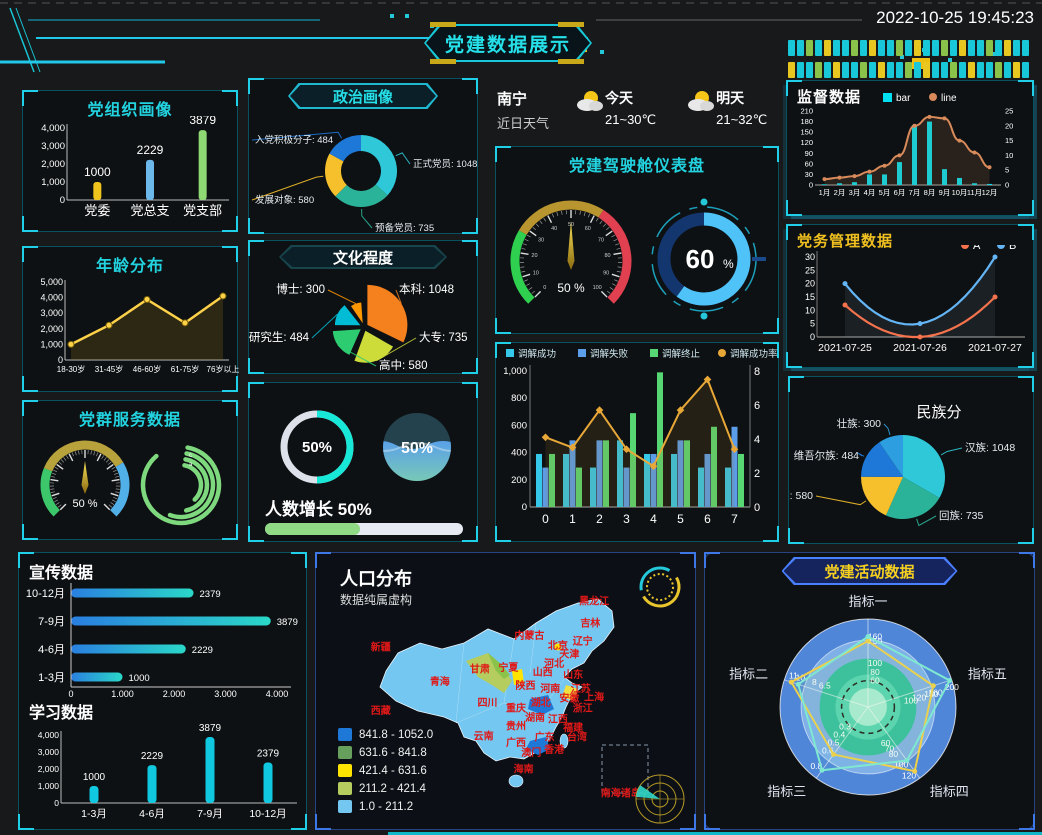 This screenshot has height=835, width=1042. What do you see at coordinates (742, 119) in the screenshot?
I see `tomorrow-temp: 21~32℃` at bounding box center [742, 119].